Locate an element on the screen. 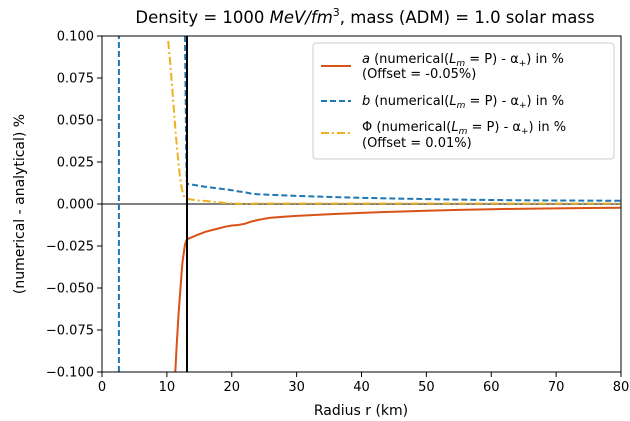 The image size is (630, 421). x-tick-label: 10 is located at coordinates (167, 387).